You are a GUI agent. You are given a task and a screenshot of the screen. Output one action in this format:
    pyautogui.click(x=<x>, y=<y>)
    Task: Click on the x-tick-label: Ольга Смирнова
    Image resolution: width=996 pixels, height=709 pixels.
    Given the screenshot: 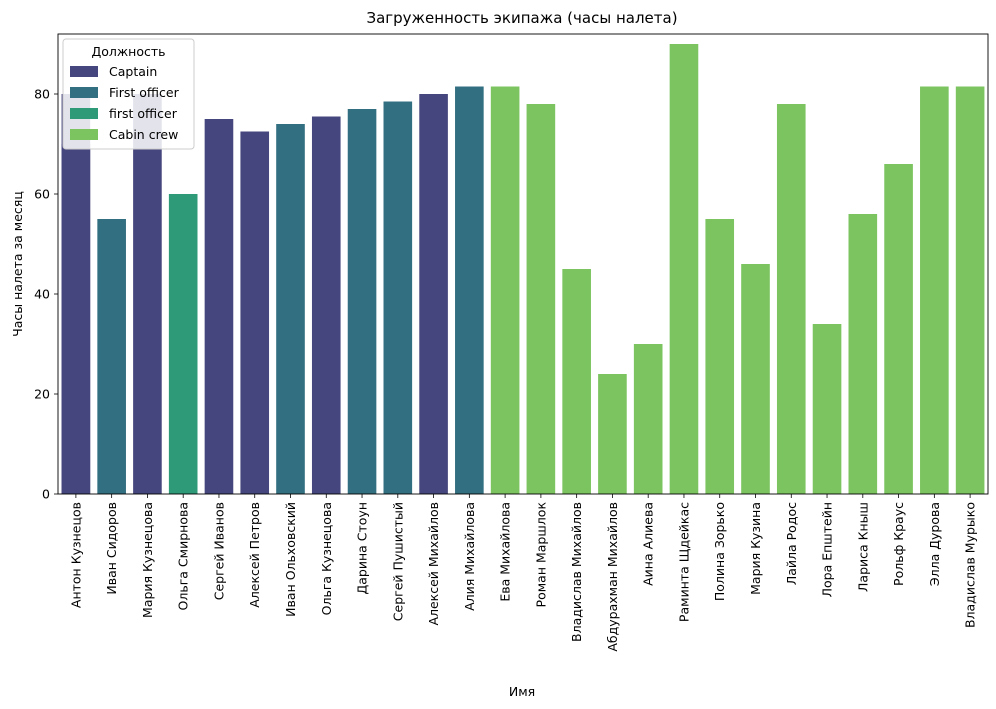 What is the action you would take?
    pyautogui.click(x=183, y=556)
    